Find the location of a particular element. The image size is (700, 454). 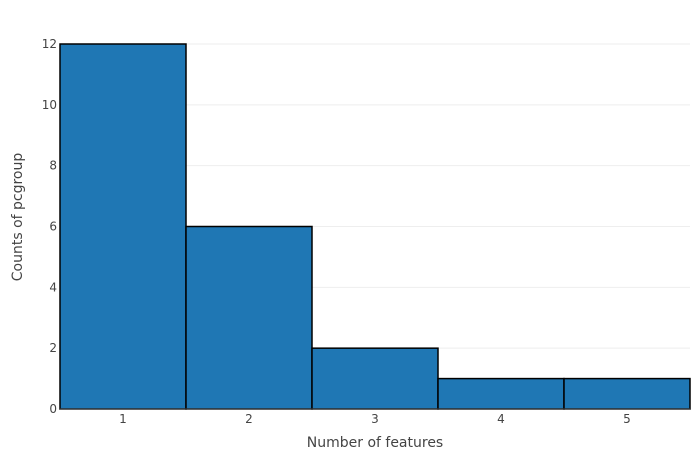

x-tick-label: 5 is located at coordinates (627, 419).